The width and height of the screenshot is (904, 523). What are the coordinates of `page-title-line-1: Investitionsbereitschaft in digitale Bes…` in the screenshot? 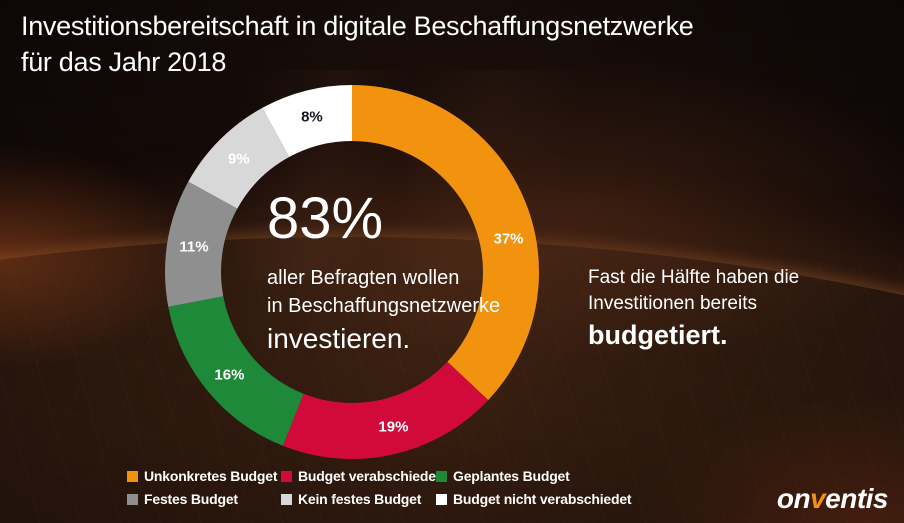 It's located at (357, 26).